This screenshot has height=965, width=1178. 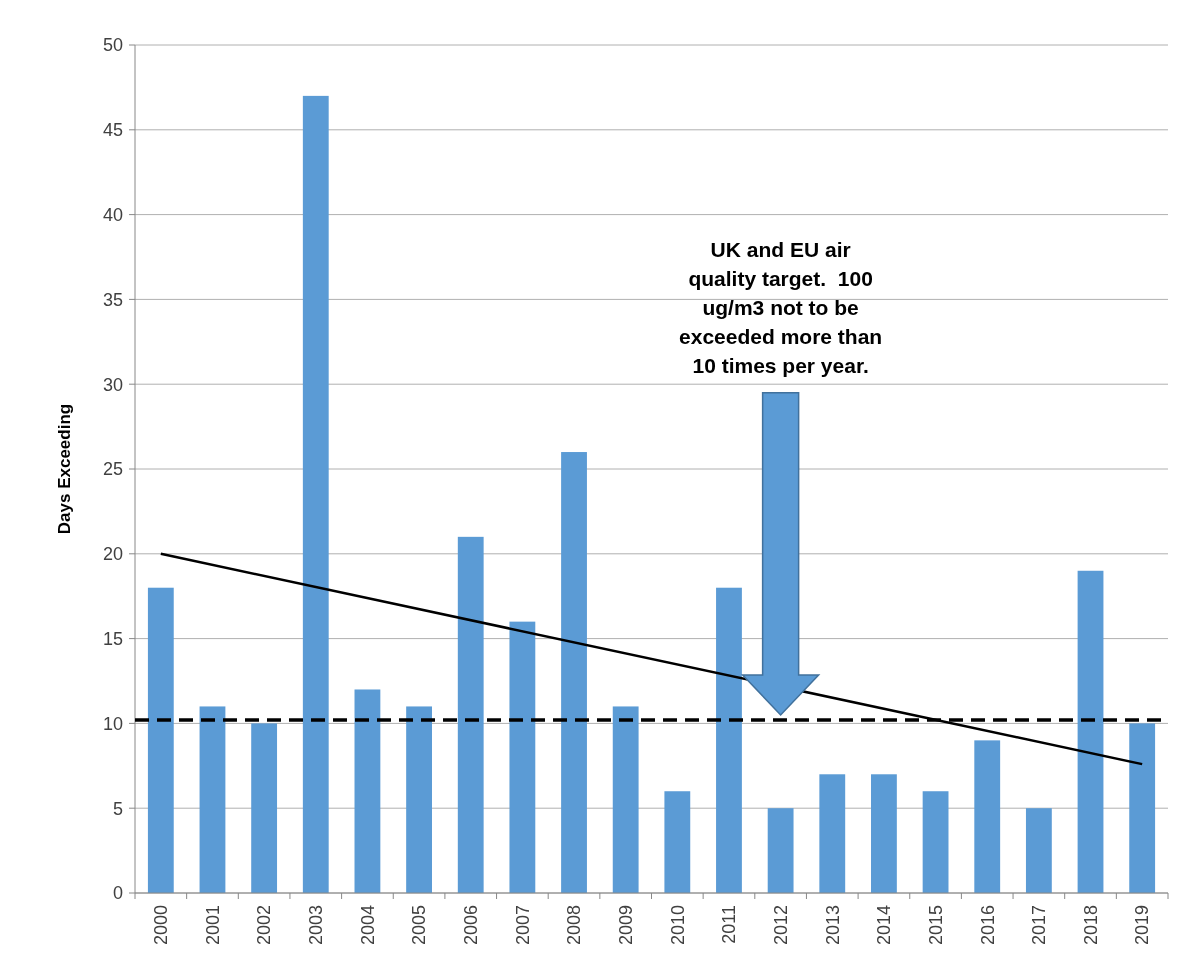 I want to click on x-tick-label: 2009, so click(x=625, y=925).